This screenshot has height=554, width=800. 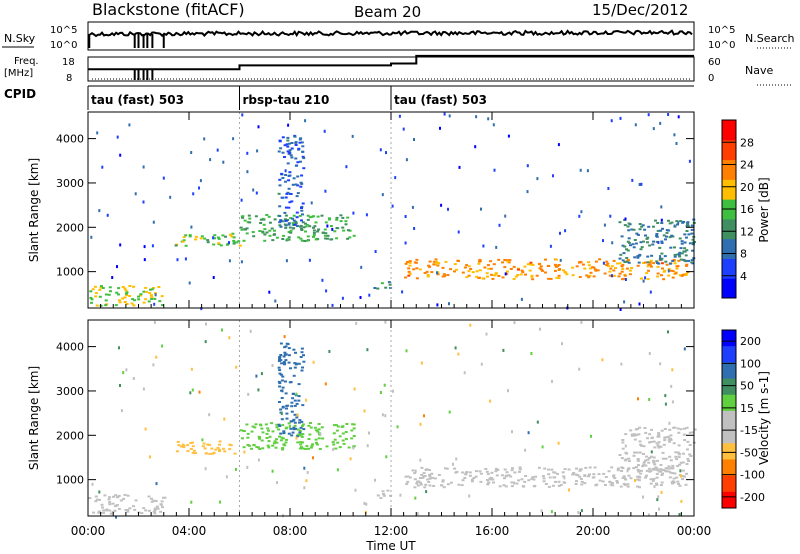 I want to click on freq-left-label-1: Freq., so click(x=26, y=61).